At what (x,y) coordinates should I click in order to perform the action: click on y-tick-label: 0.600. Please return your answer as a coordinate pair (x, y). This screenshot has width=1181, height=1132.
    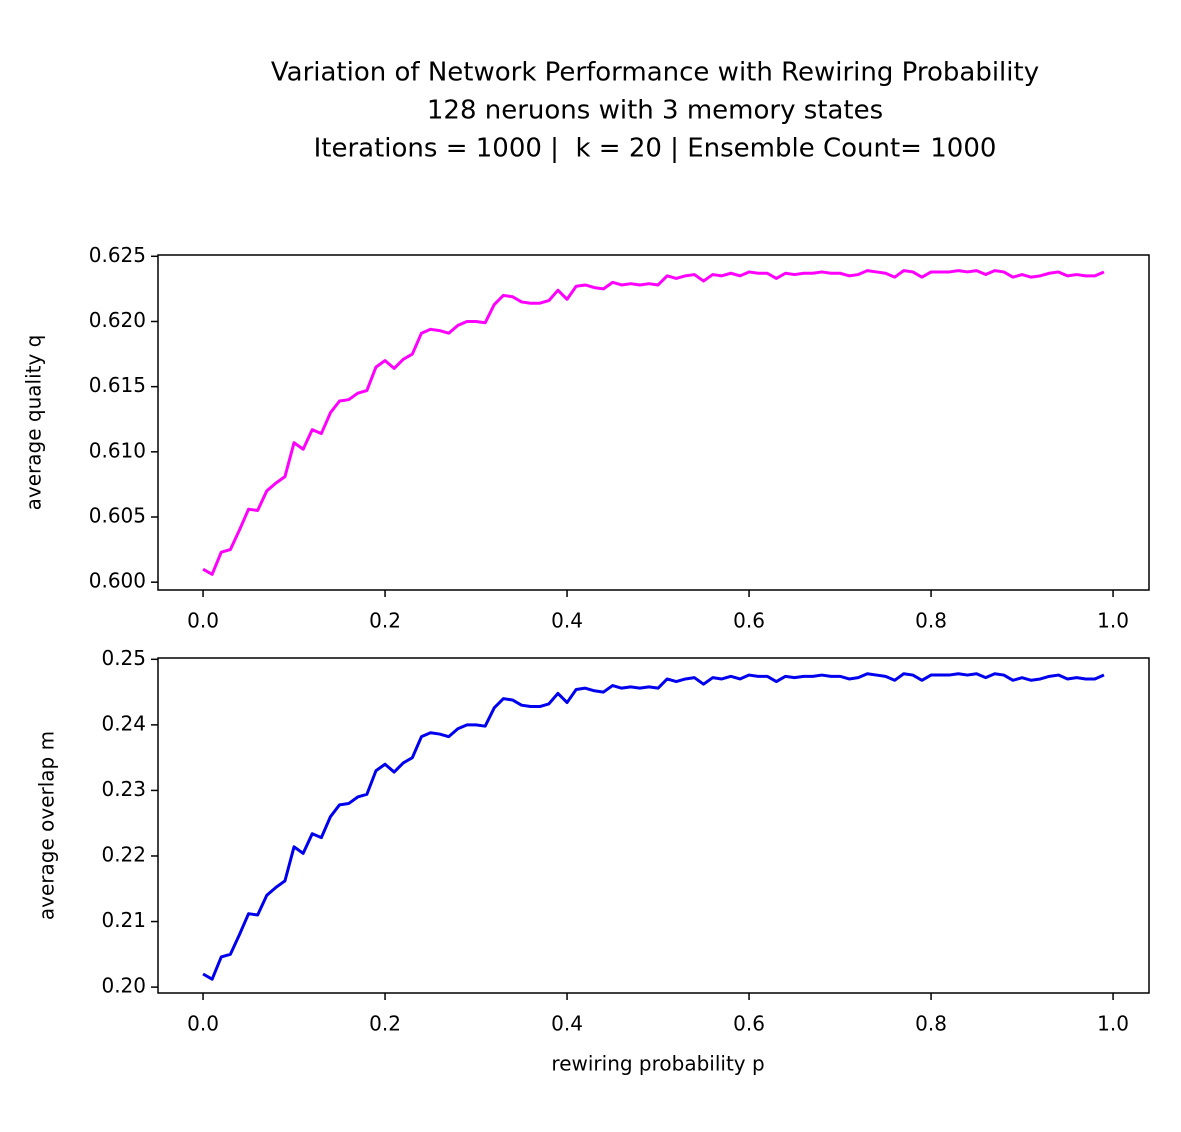
    Looking at the image, I should click on (117, 581).